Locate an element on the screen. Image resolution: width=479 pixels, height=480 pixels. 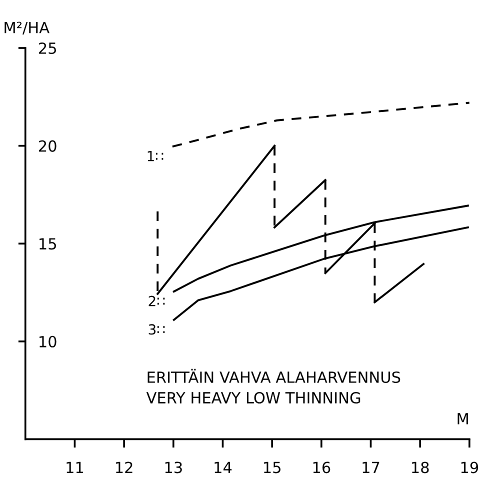
annotation: ERITTÄIN VAHVA ALAHARVENNUS is located at coordinates (274, 375).